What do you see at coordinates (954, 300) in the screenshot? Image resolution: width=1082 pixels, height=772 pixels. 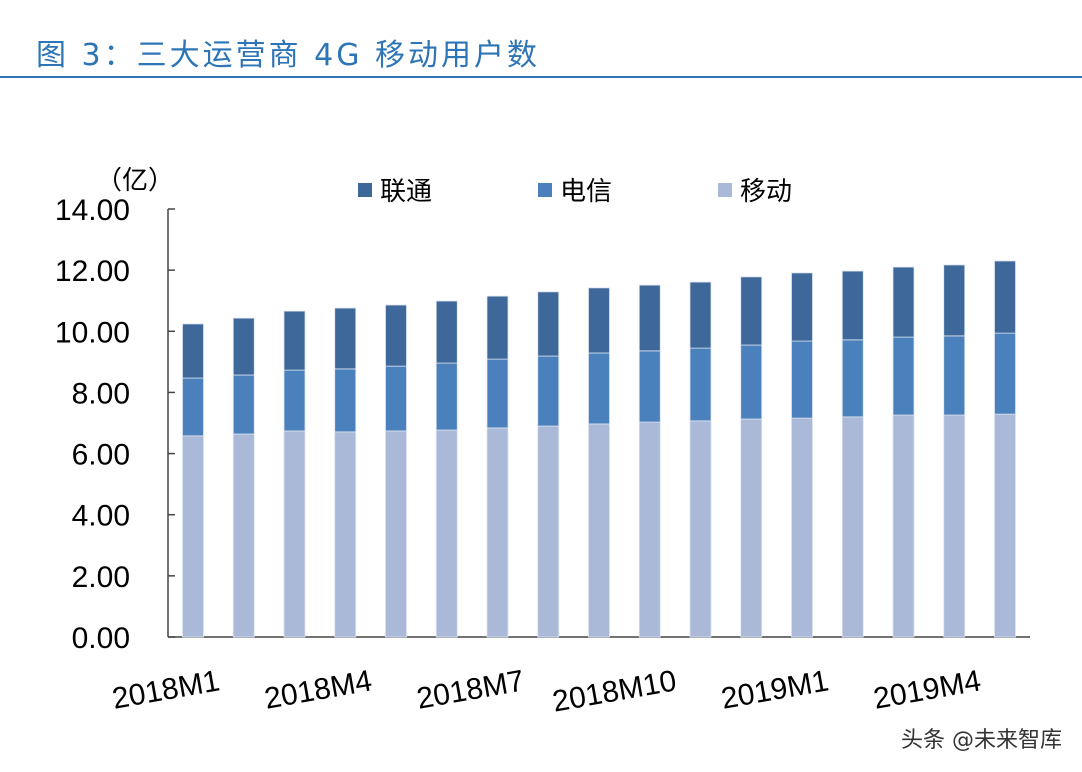 I see `bar-segment-2019M4-联通` at bounding box center [954, 300].